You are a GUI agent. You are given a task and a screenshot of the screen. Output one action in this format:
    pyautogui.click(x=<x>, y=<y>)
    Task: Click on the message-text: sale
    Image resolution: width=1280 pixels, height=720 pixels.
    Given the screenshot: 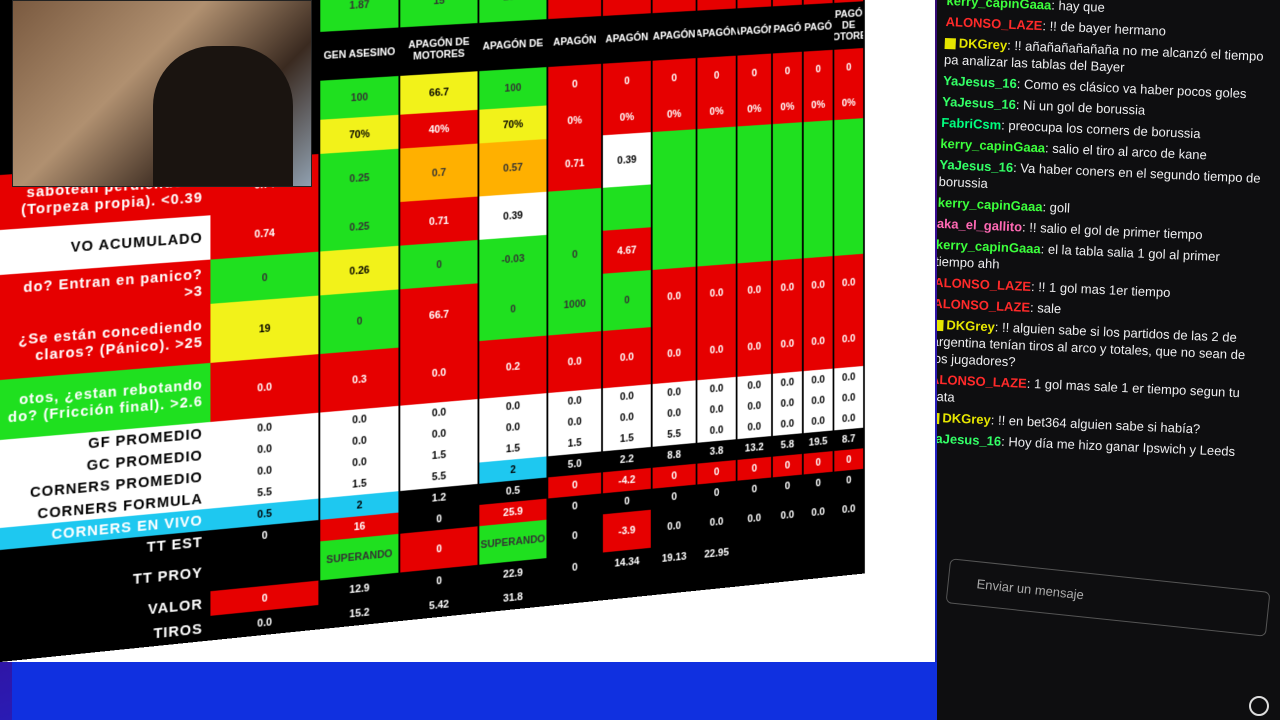 What is the action you would take?
    pyautogui.click(x=1049, y=308)
    